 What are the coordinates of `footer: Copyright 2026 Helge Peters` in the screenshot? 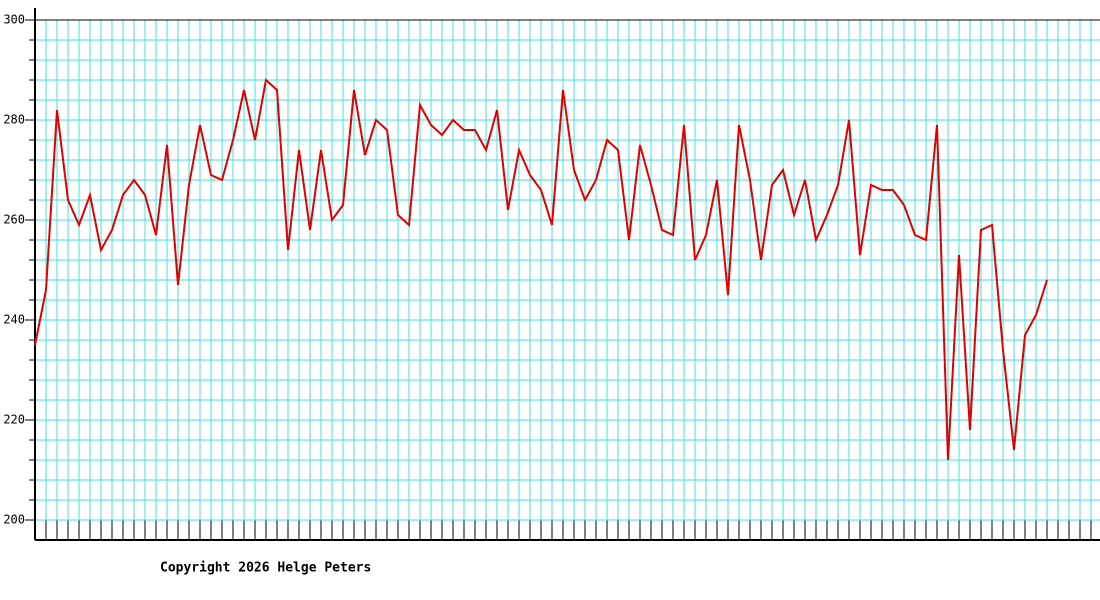 It's located at (265, 568).